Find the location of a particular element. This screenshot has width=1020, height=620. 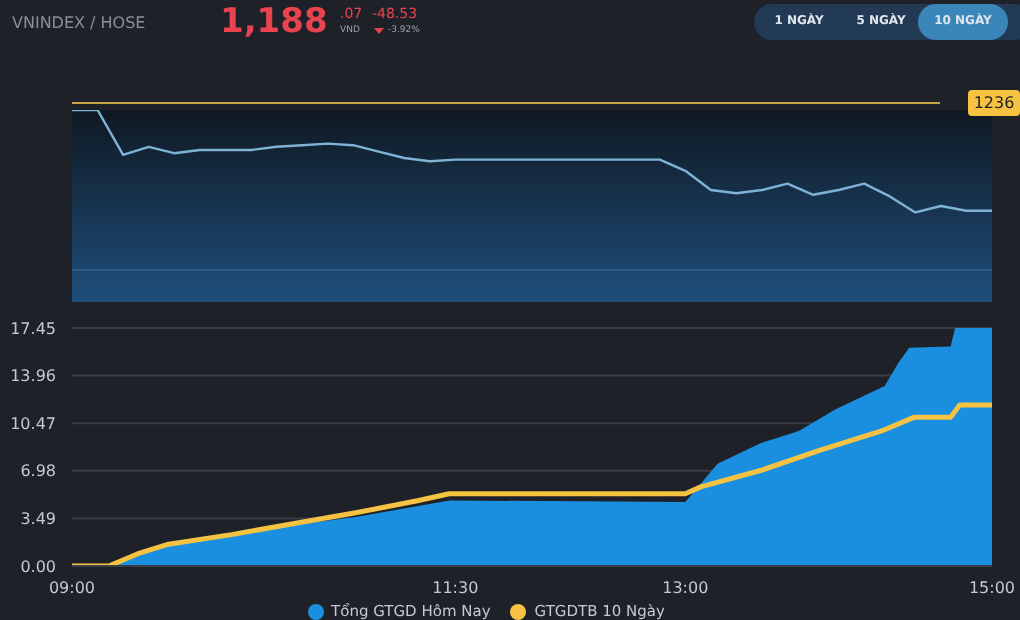

y-tick-label: 0.00 is located at coordinates (38, 566).